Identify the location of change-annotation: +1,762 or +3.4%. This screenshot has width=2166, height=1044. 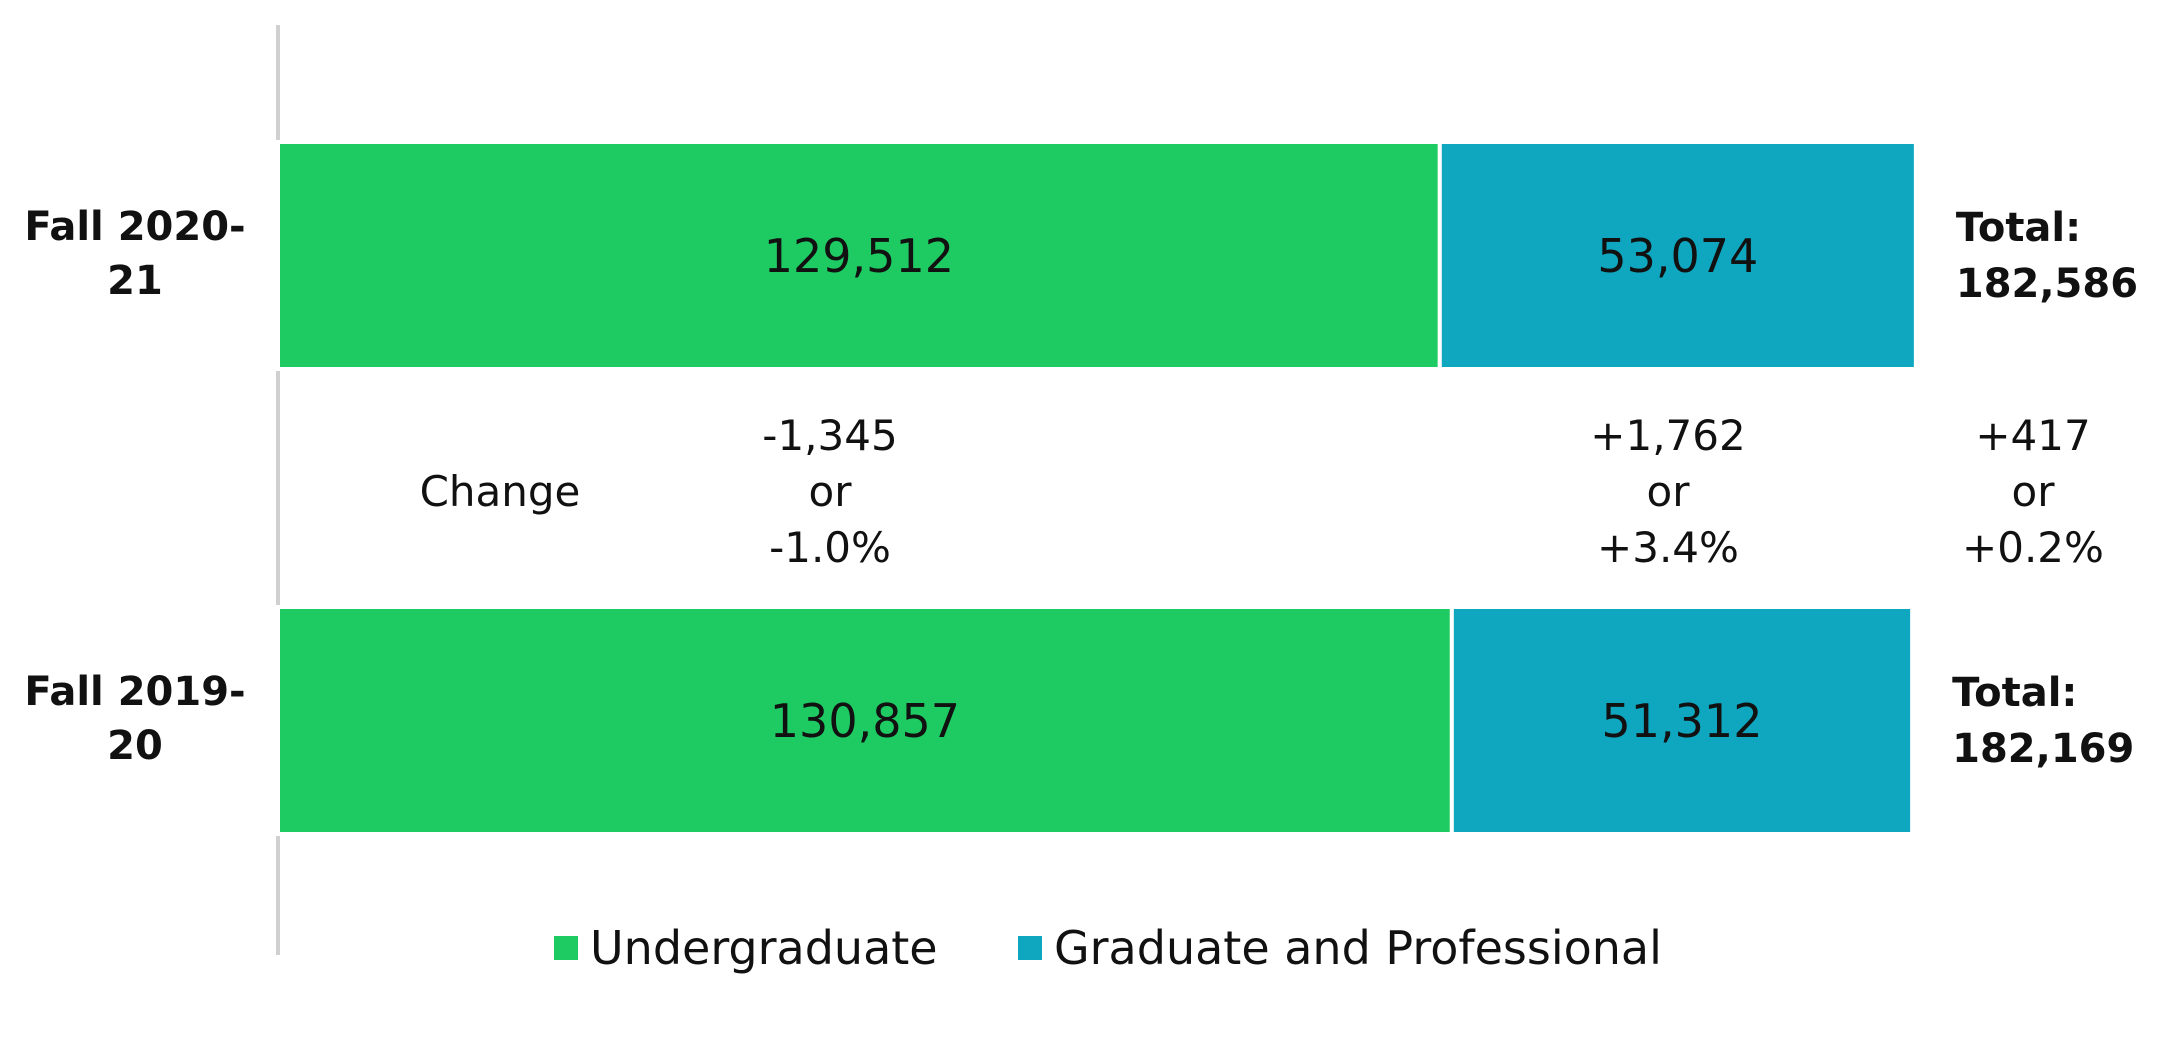
(1667, 492).